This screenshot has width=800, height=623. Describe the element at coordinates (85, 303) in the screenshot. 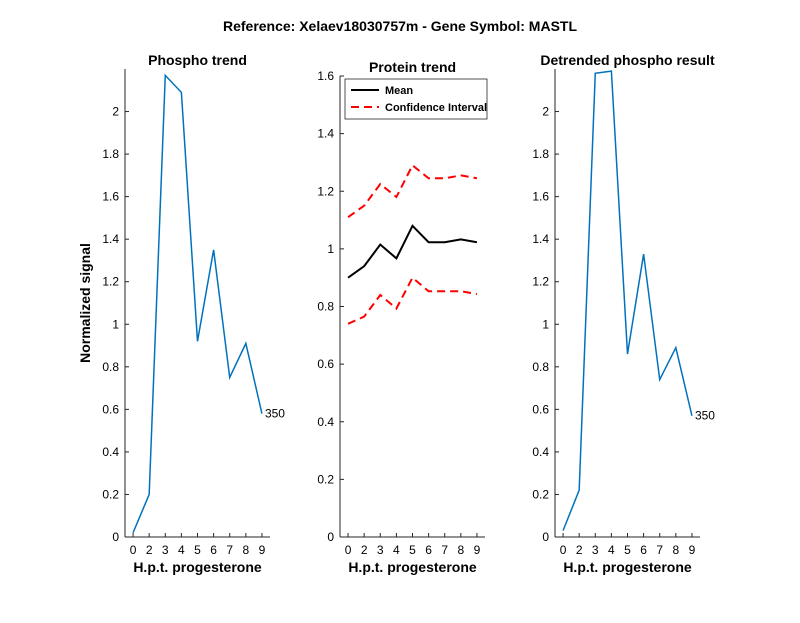

I see `y-axis-label: Normalized signal` at that location.